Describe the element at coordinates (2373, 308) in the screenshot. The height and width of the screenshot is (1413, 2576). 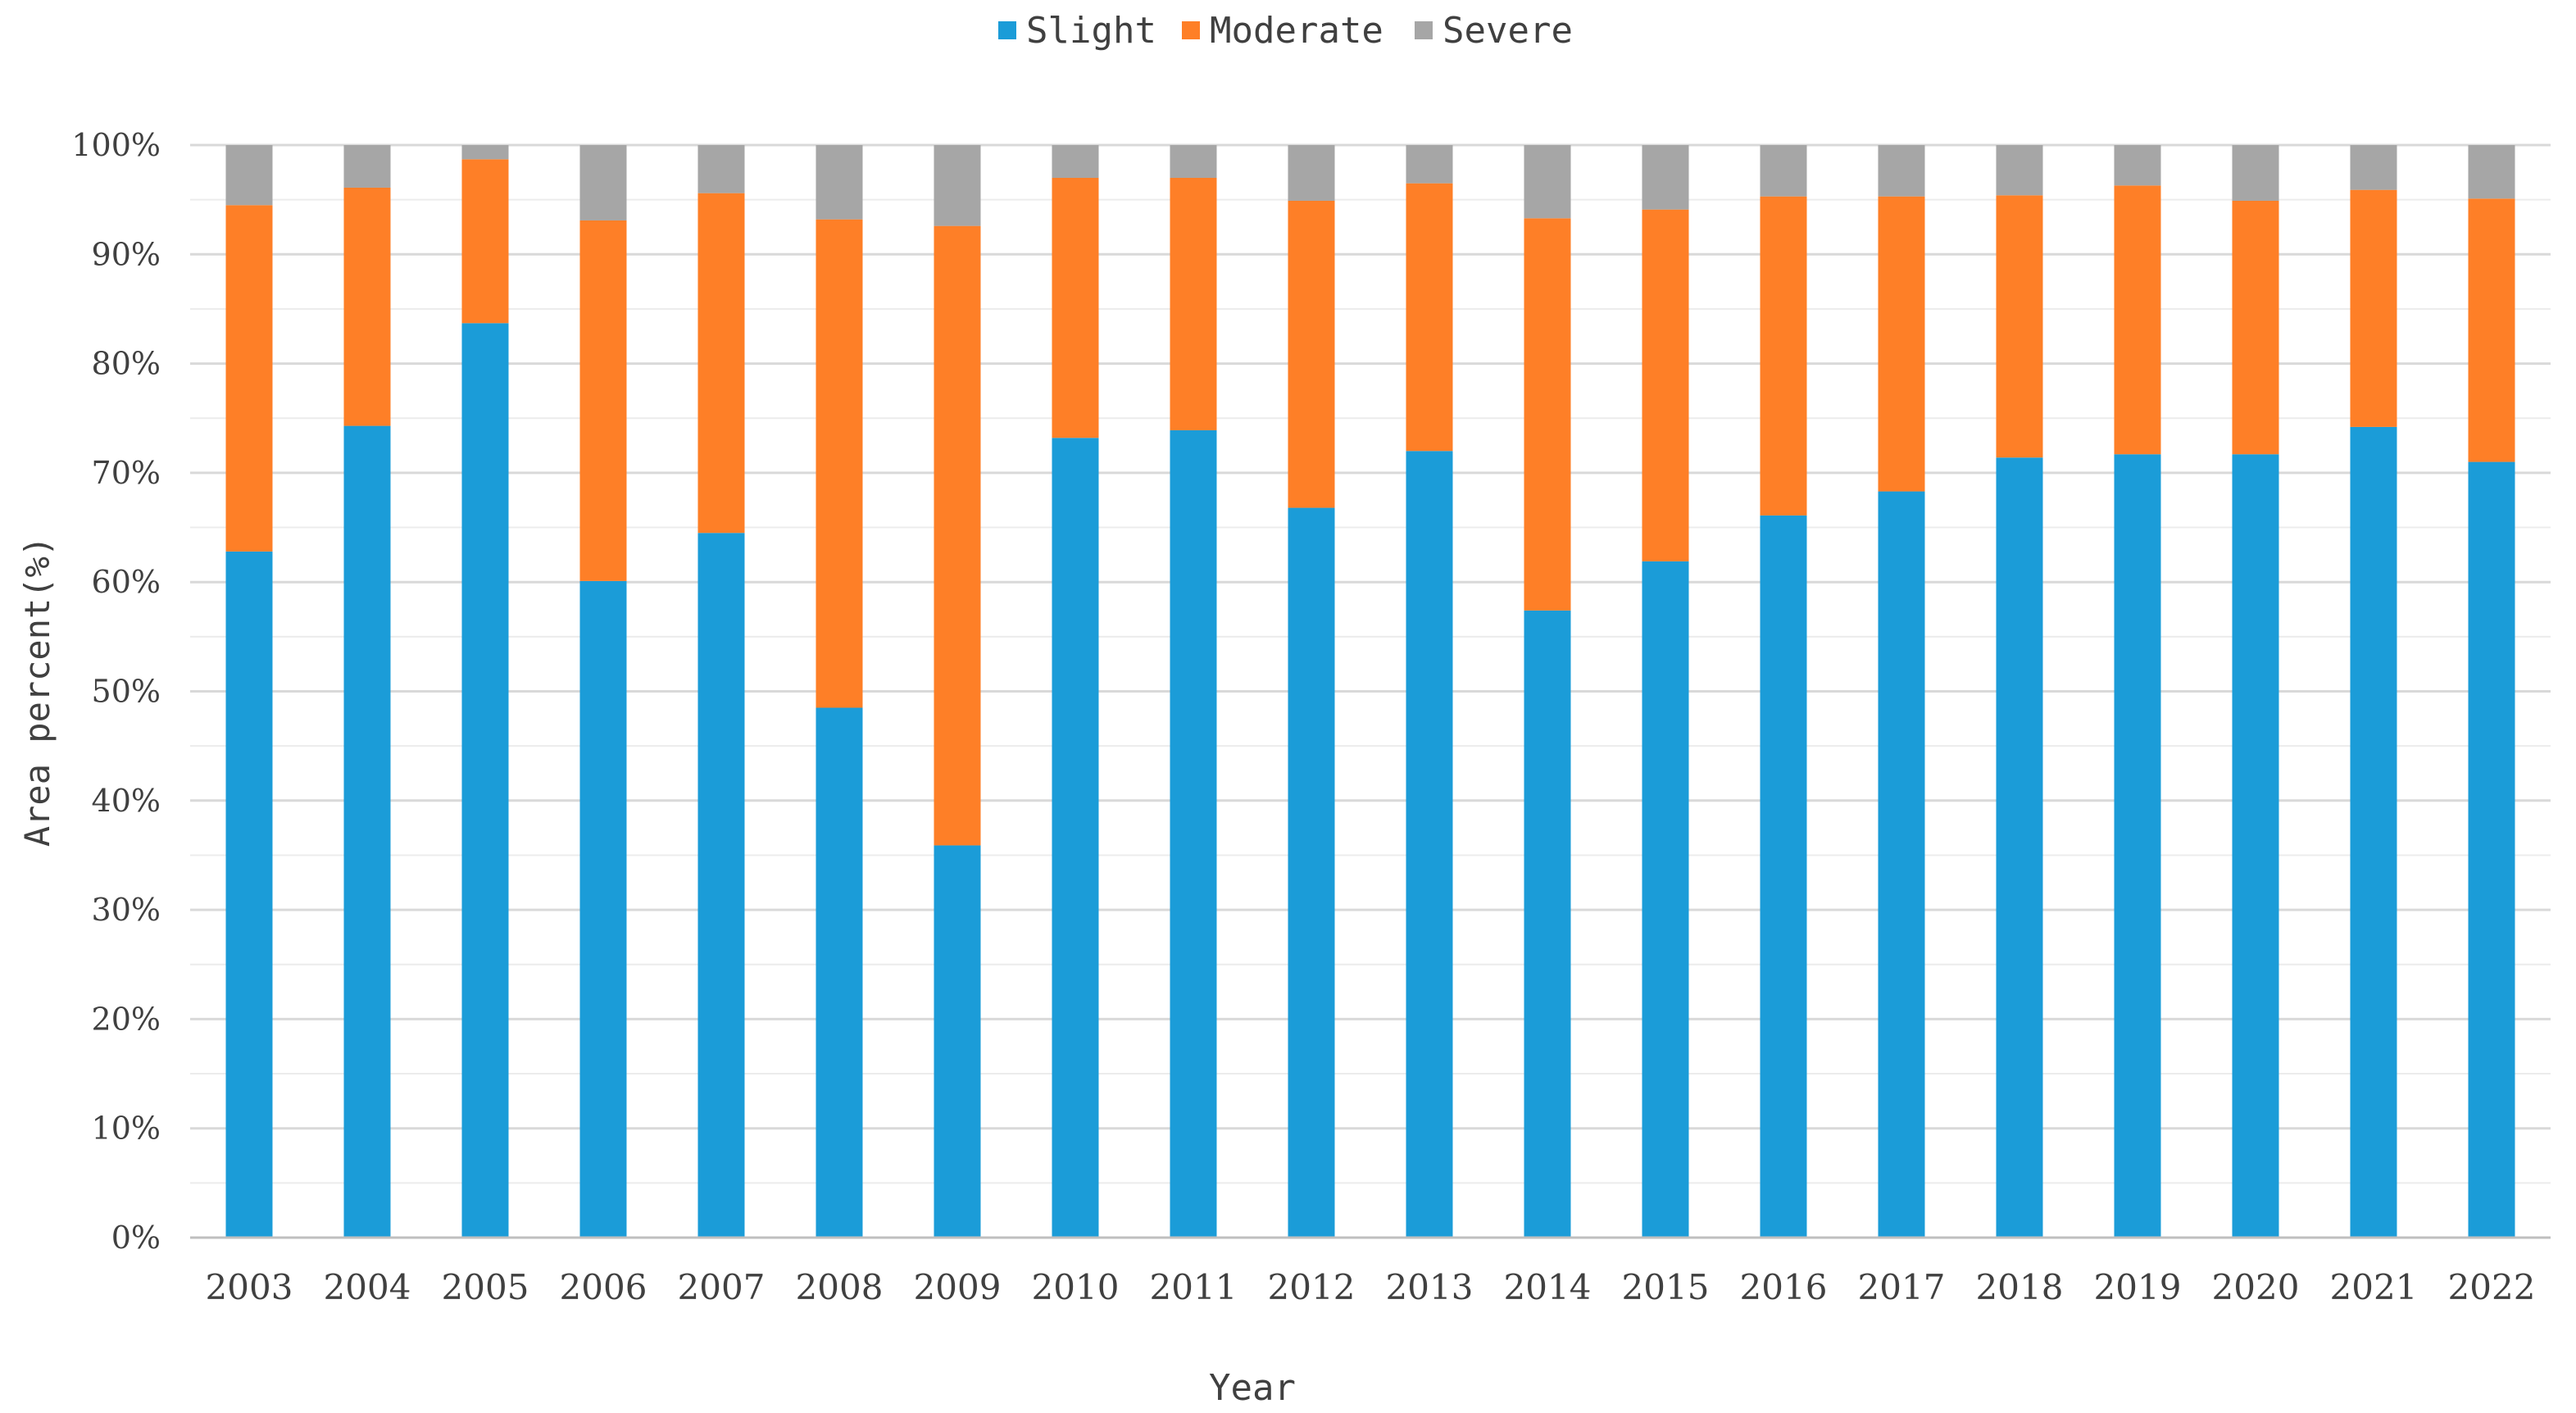
I see `bar-moderate-2021` at that location.